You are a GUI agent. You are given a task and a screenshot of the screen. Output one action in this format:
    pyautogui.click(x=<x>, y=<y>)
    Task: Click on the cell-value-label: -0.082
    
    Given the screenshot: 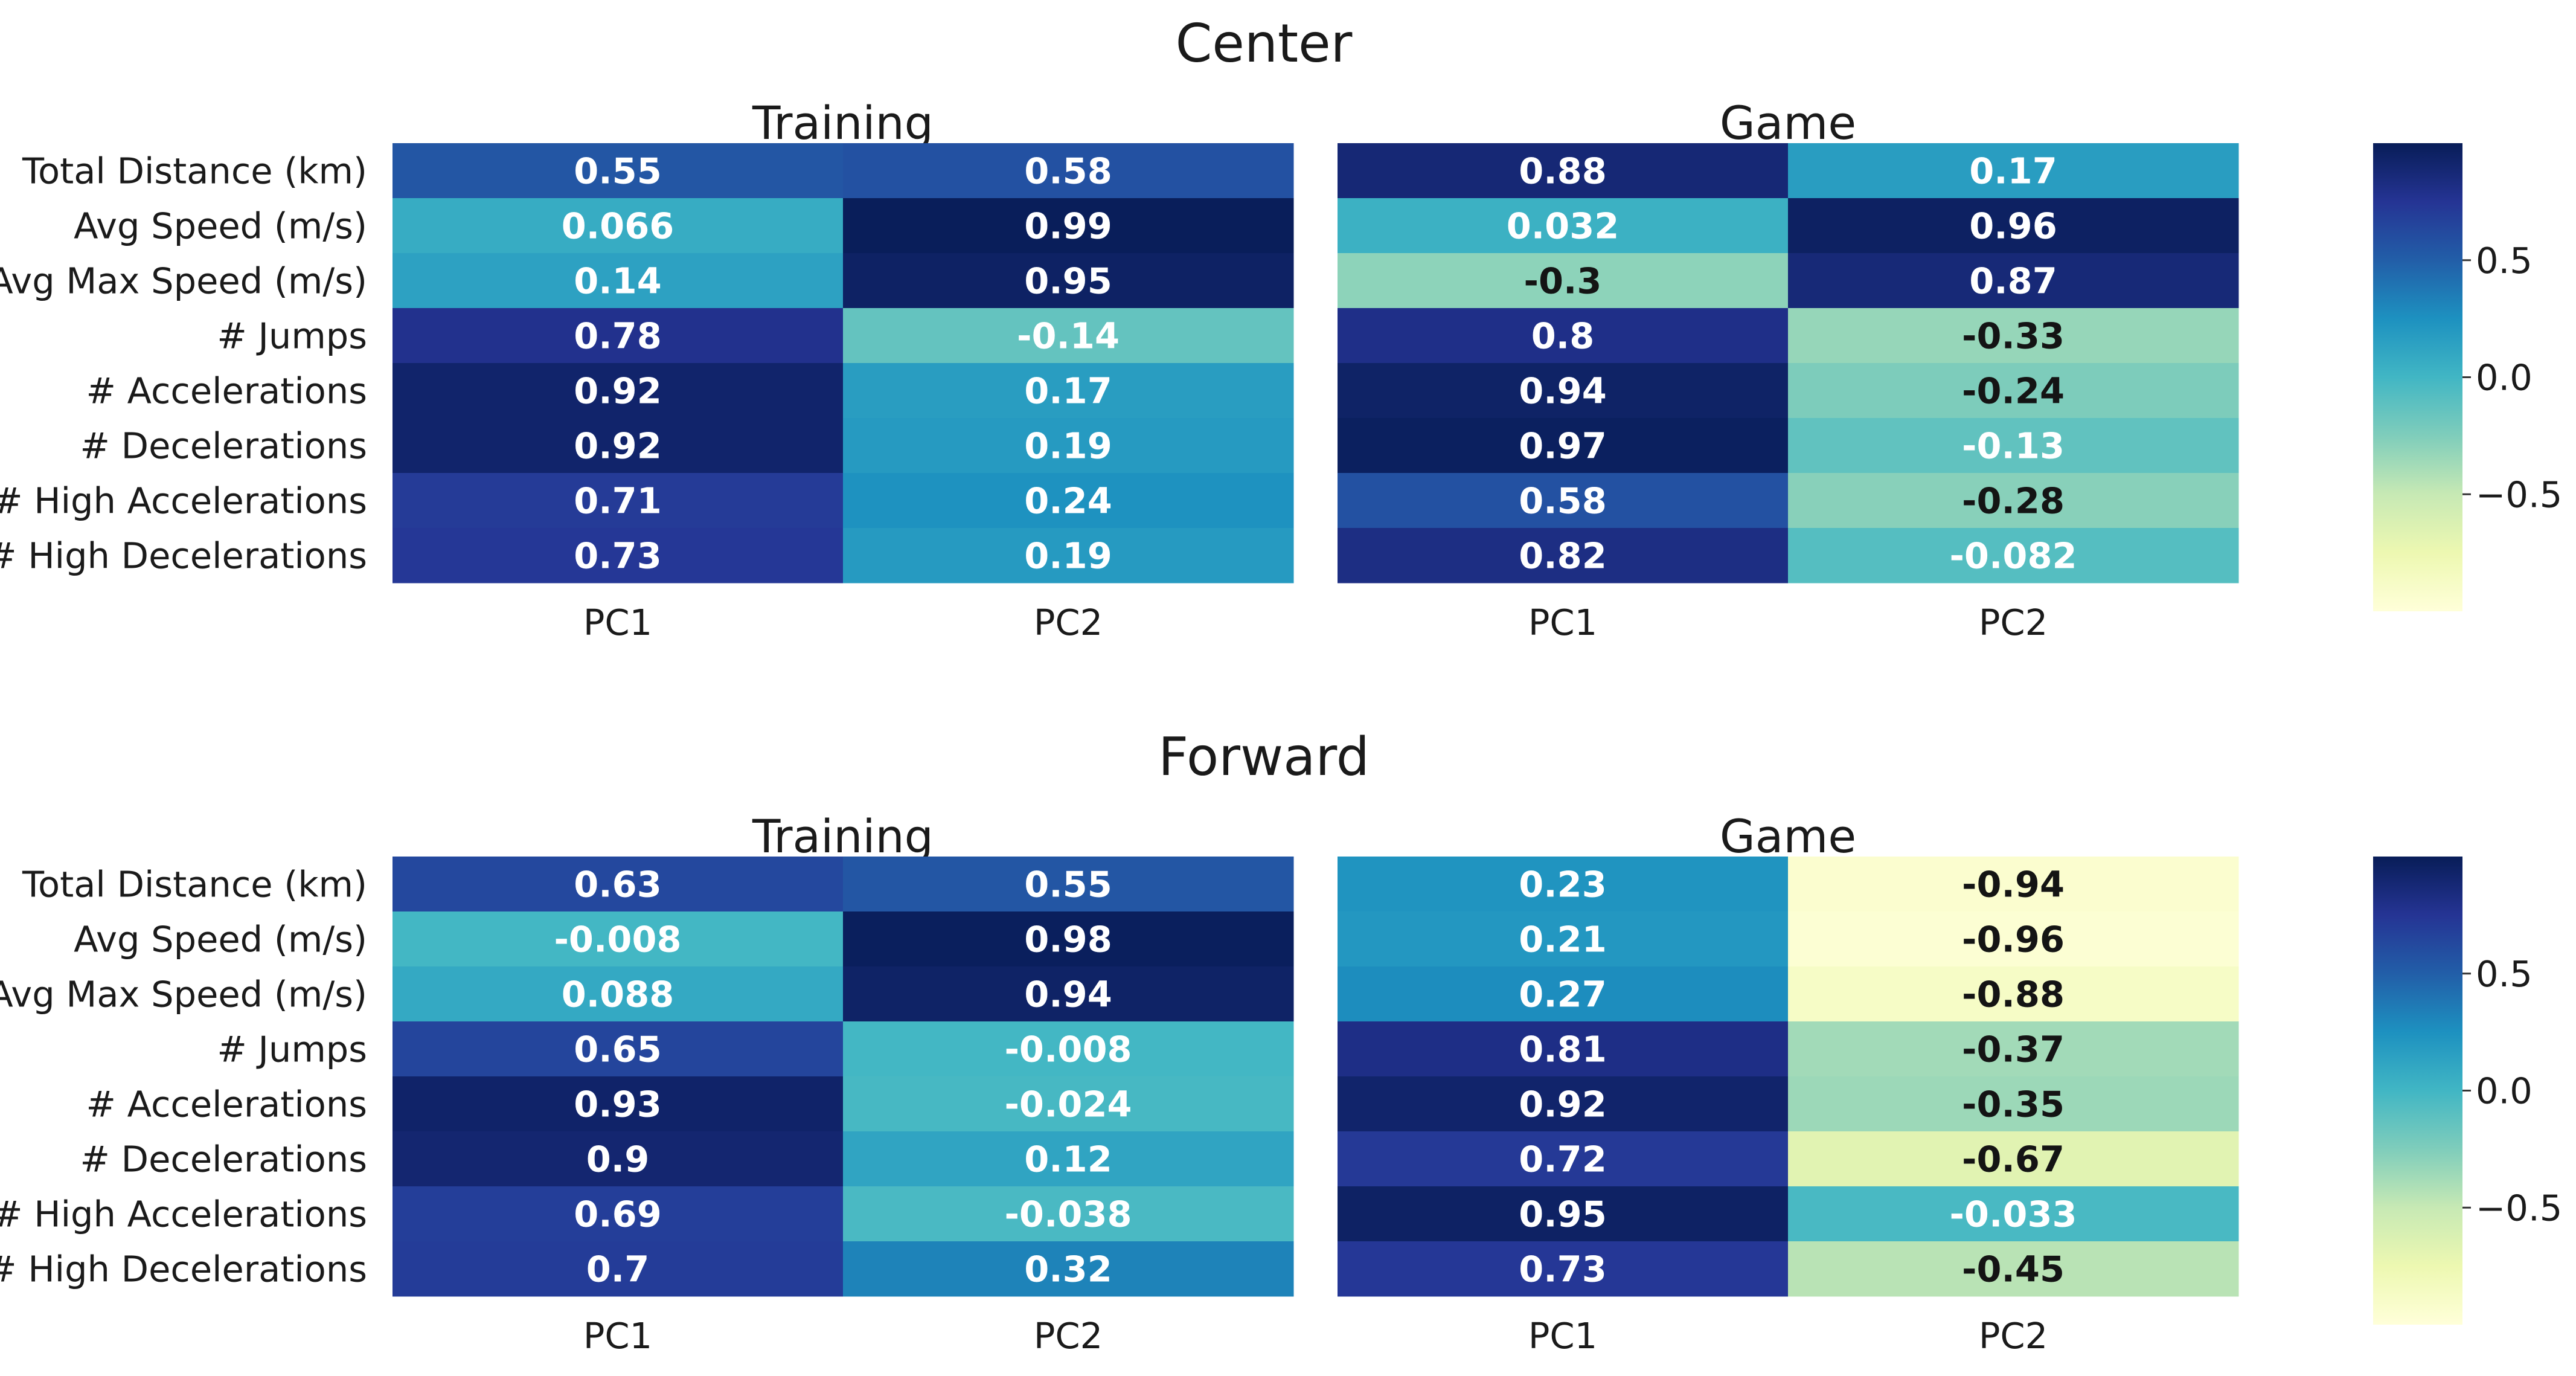 What is the action you would take?
    pyautogui.click(x=2013, y=556)
    